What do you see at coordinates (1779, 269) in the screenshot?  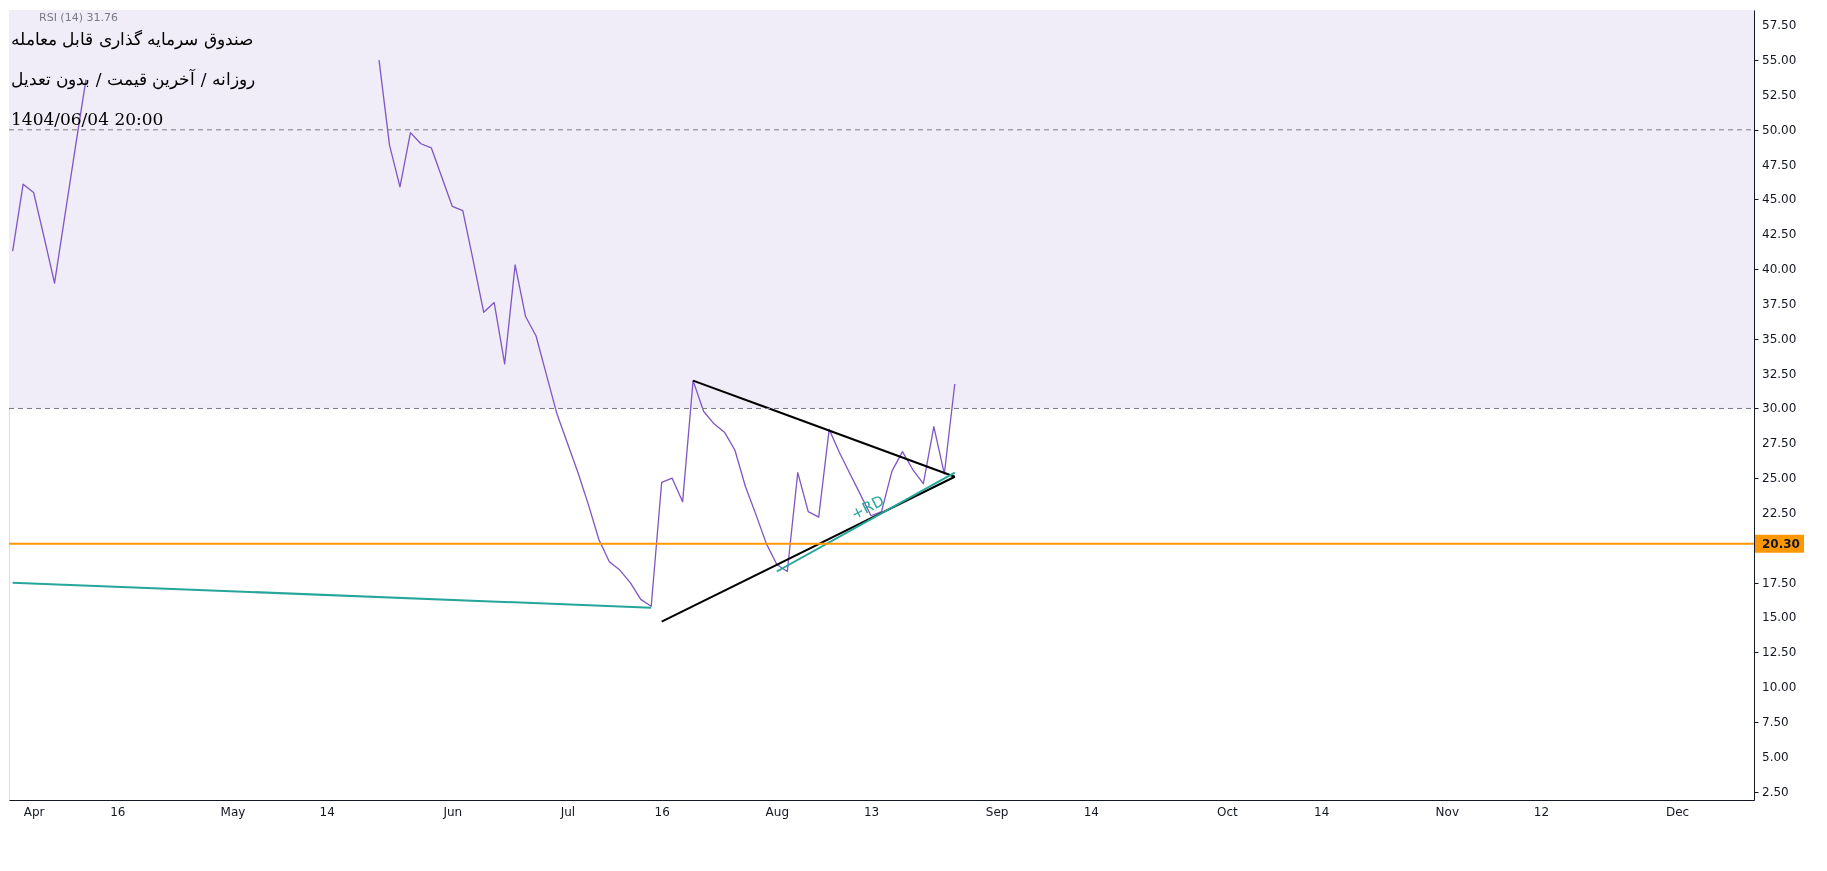 I see `y-tick-label: 40.00` at bounding box center [1779, 269].